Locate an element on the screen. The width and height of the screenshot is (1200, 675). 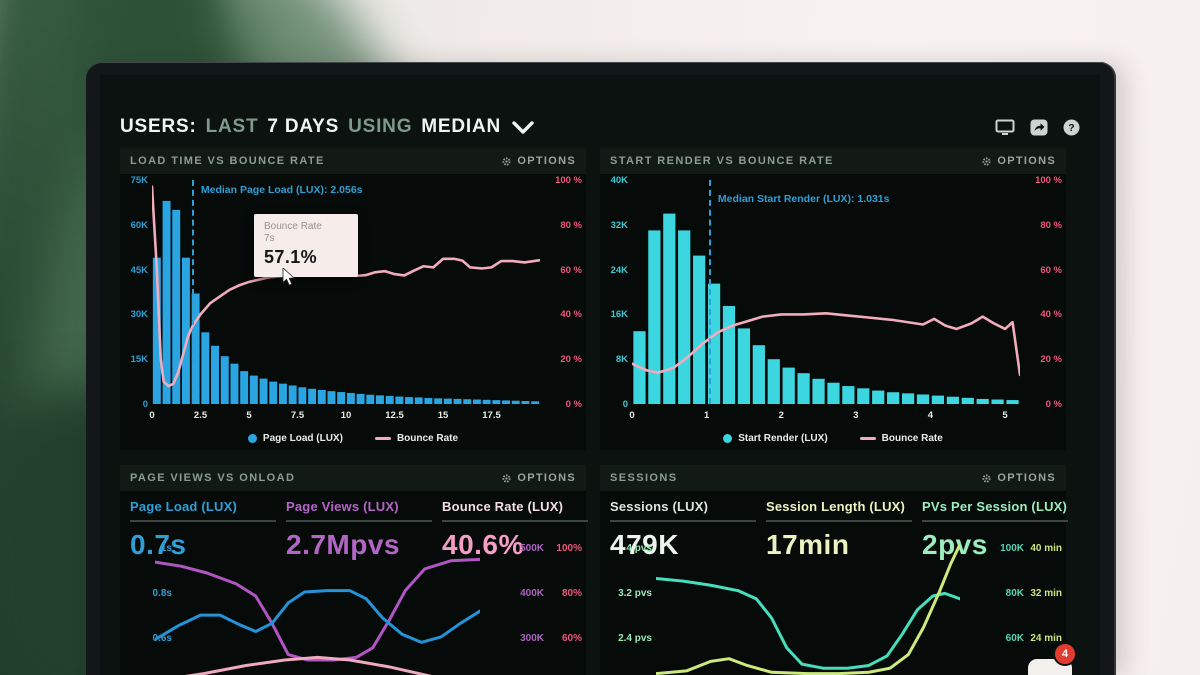
y-axis-label: 60K is located at coordinates (1014, 638).